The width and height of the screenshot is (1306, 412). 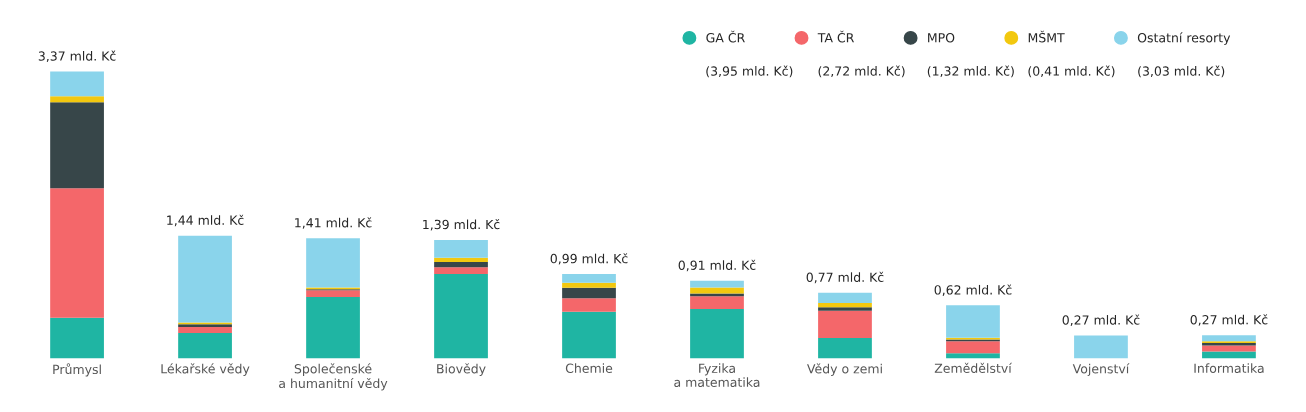 I want to click on x-tick-label: Vědy o zemi, so click(x=844, y=369).